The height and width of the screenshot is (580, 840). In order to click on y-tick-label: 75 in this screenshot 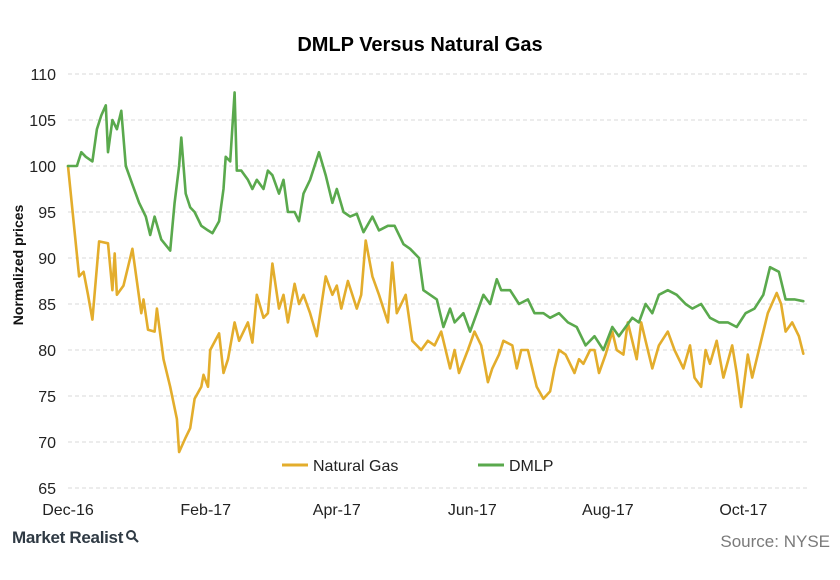, I will do `click(47, 397)`.